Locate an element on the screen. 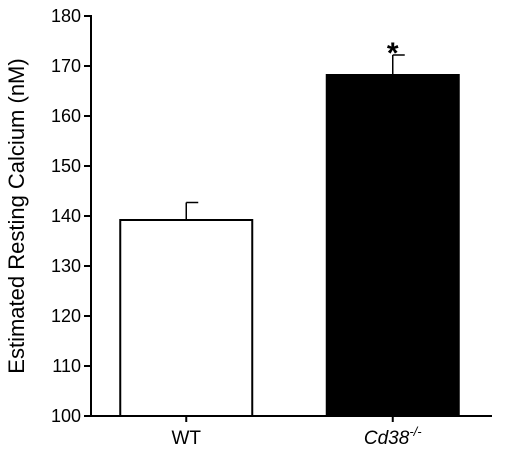 Image resolution: width=520 pixels, height=452 pixels. y-tick-label-100: 100 is located at coordinates (66, 416).